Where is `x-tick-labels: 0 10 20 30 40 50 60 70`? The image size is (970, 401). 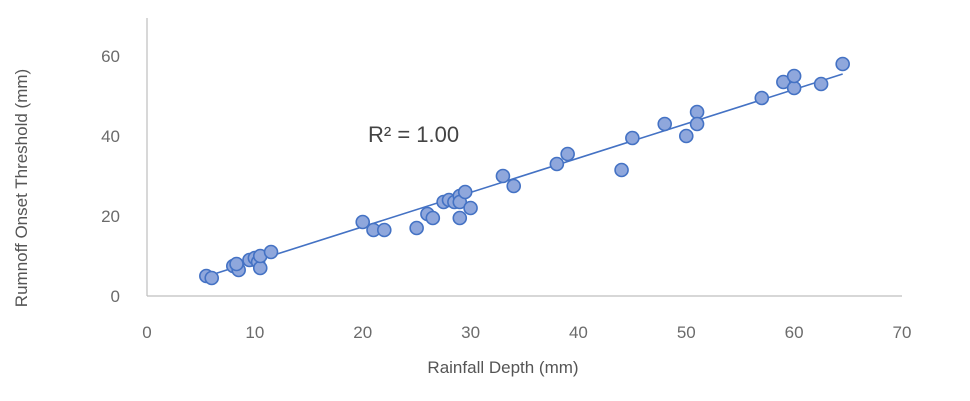 x-tick-labels: 0 10 20 30 40 50 60 70 is located at coordinates (526, 332).